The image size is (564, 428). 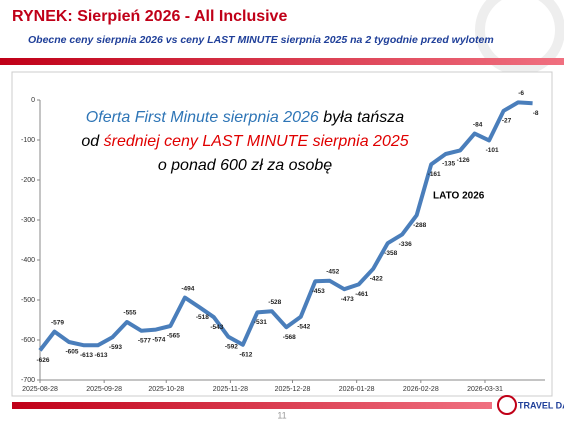 What do you see at coordinates (478, 124) in the screenshot?
I see `data-label: -84` at bounding box center [478, 124].